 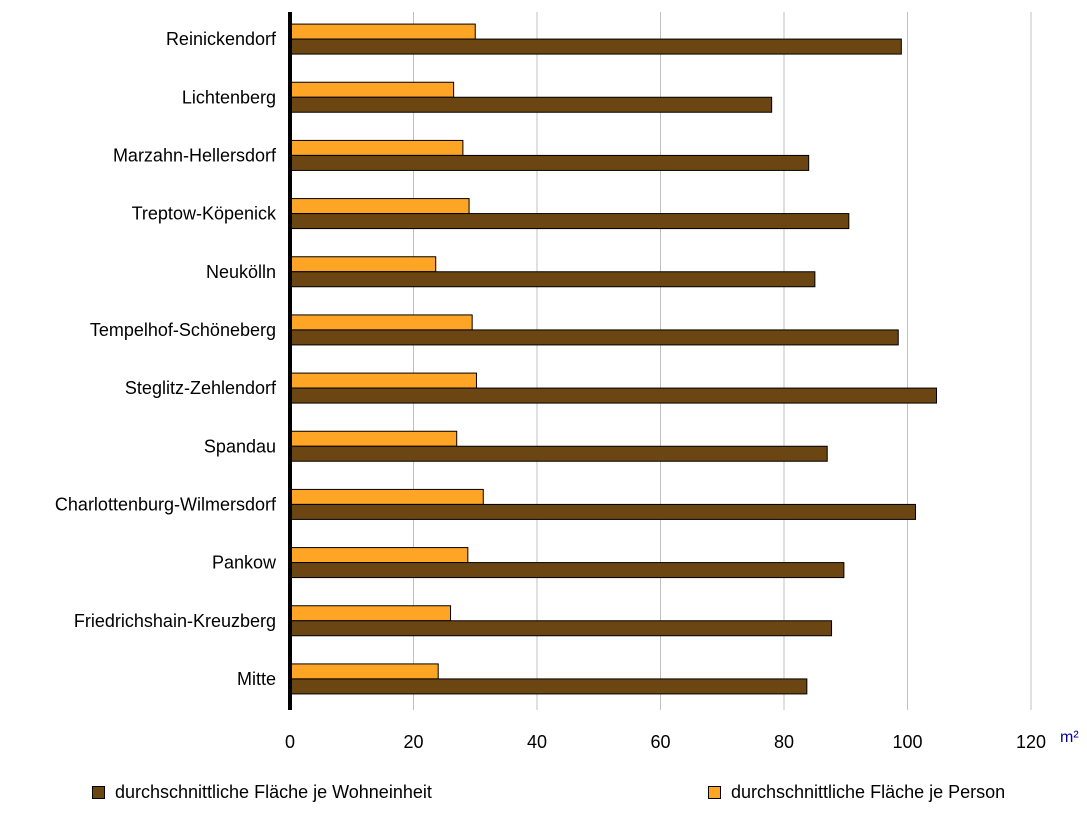 I want to click on bar-wohneinheit-charlottenburg-wilmersdorf, so click(x=603, y=511).